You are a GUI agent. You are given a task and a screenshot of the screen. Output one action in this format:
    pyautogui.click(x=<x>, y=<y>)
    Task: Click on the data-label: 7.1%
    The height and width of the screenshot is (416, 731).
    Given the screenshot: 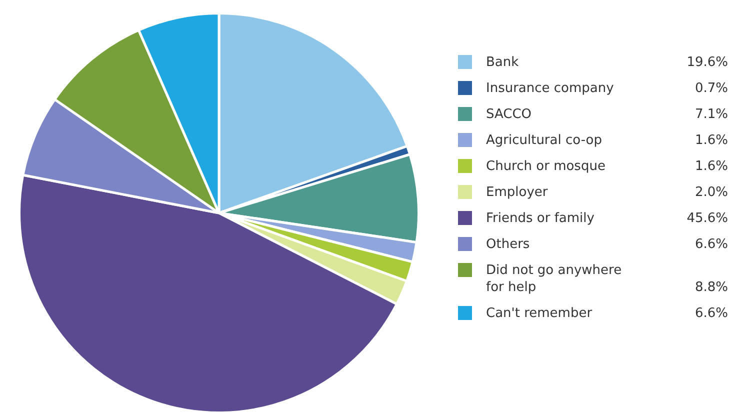 What is the action you would take?
    pyautogui.click(x=711, y=114)
    